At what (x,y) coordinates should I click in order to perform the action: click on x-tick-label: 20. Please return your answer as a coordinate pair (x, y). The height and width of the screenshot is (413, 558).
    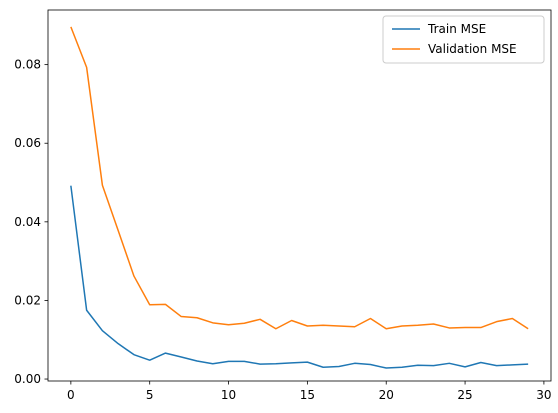
    Looking at the image, I should click on (386, 395).